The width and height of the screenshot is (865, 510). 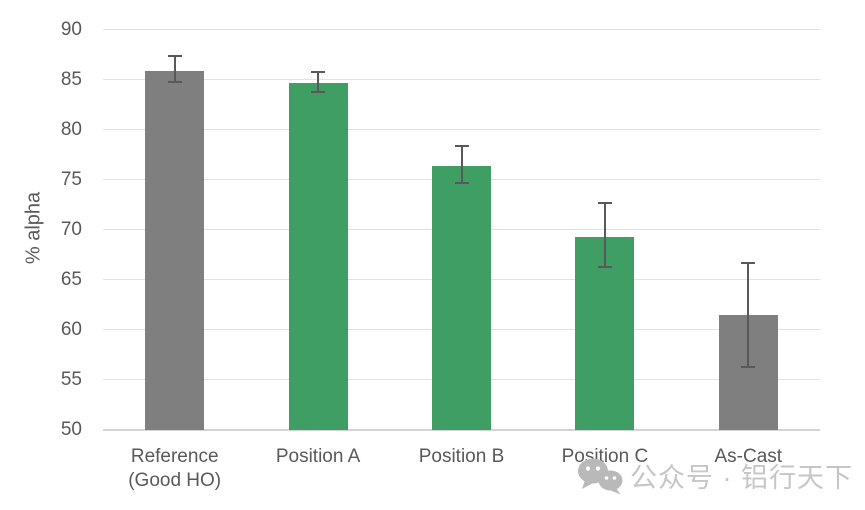 I want to click on x-axis-line, so click(x=461, y=430).